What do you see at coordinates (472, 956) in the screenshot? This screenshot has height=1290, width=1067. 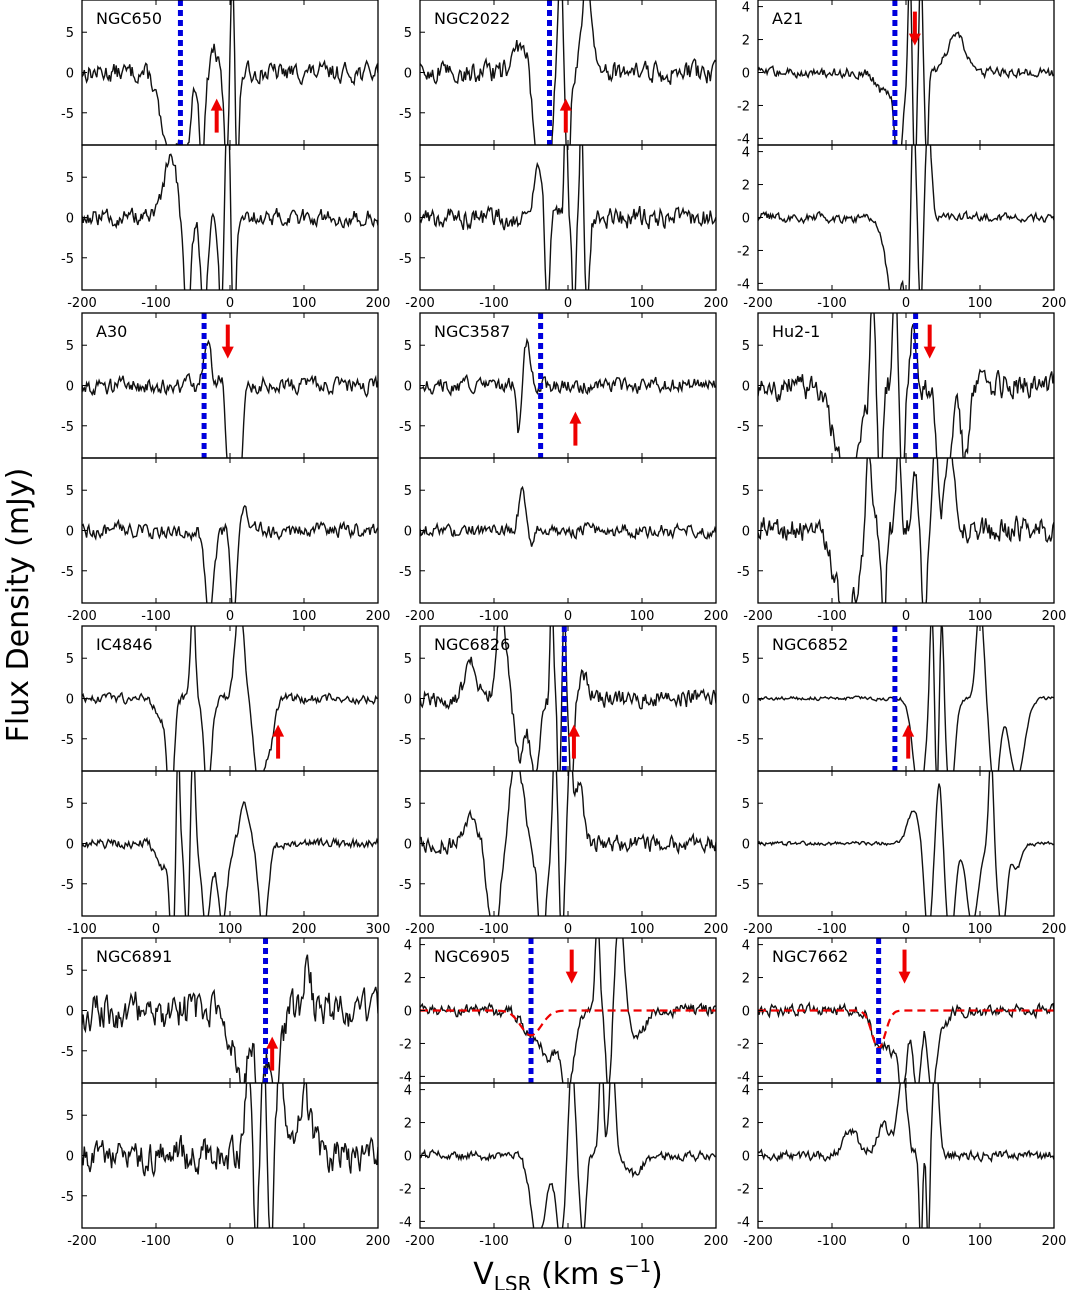 I see `panel-title: NGC6905` at bounding box center [472, 956].